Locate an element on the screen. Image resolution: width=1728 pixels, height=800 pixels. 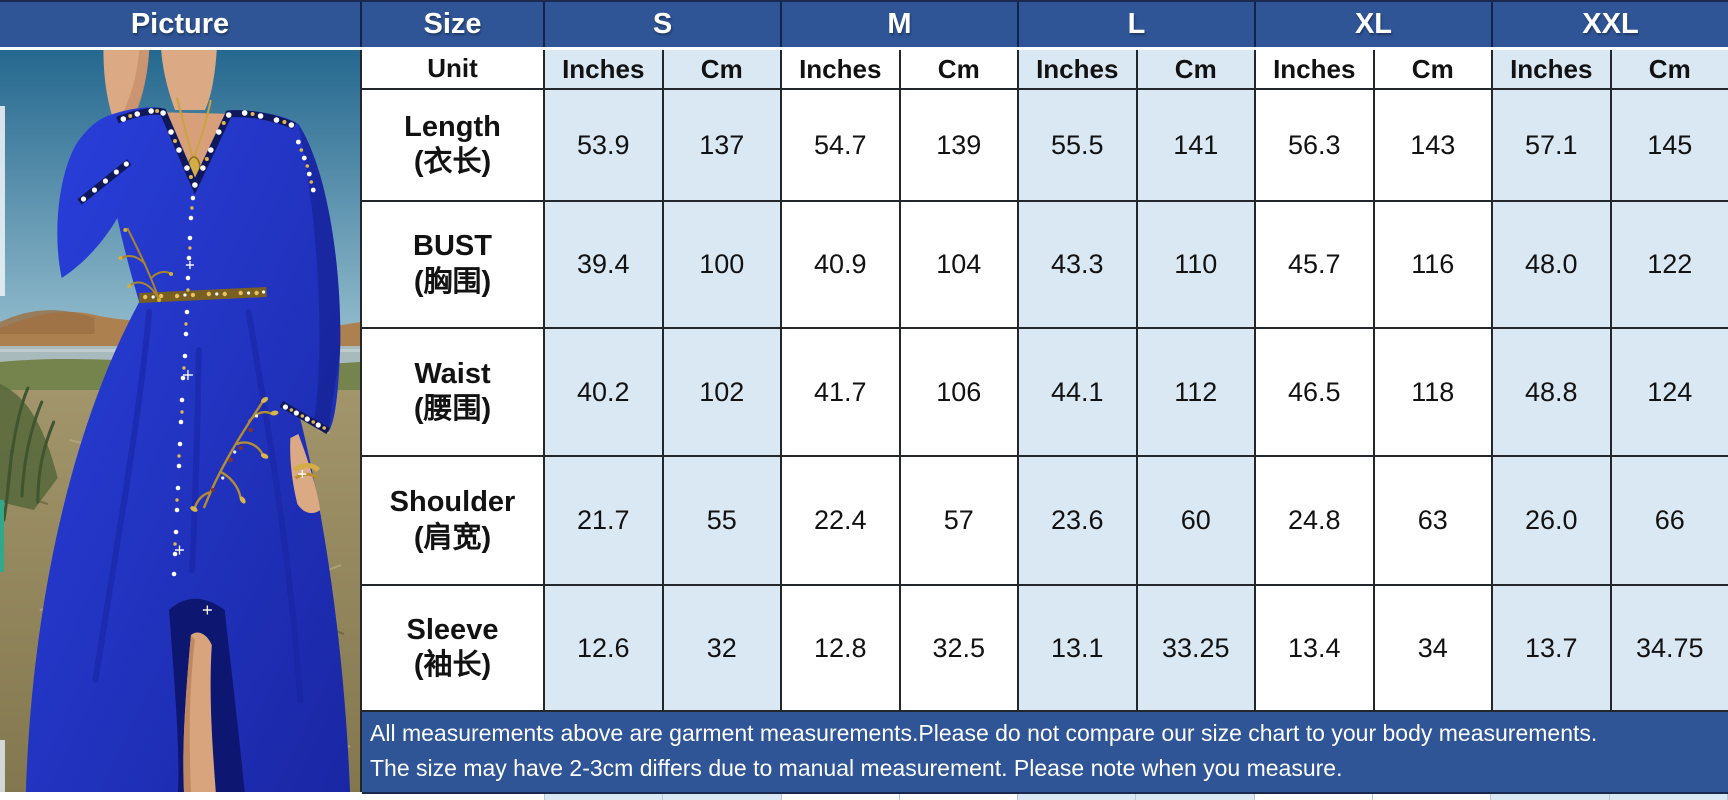
value-cell: 22.4 is located at coordinates (841, 520).